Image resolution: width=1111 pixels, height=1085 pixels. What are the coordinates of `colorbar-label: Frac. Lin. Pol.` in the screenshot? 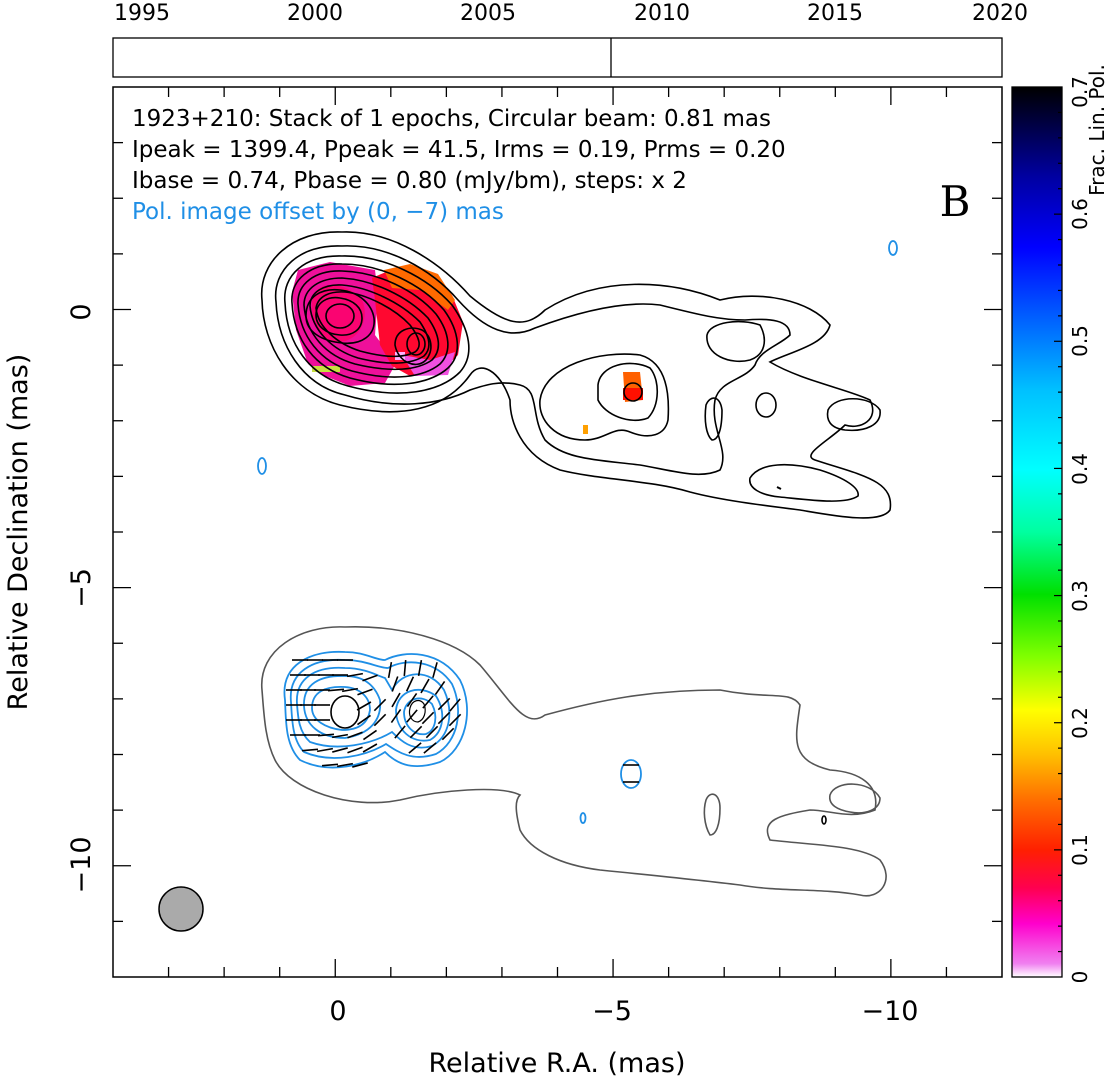 It's located at (1097, 130).